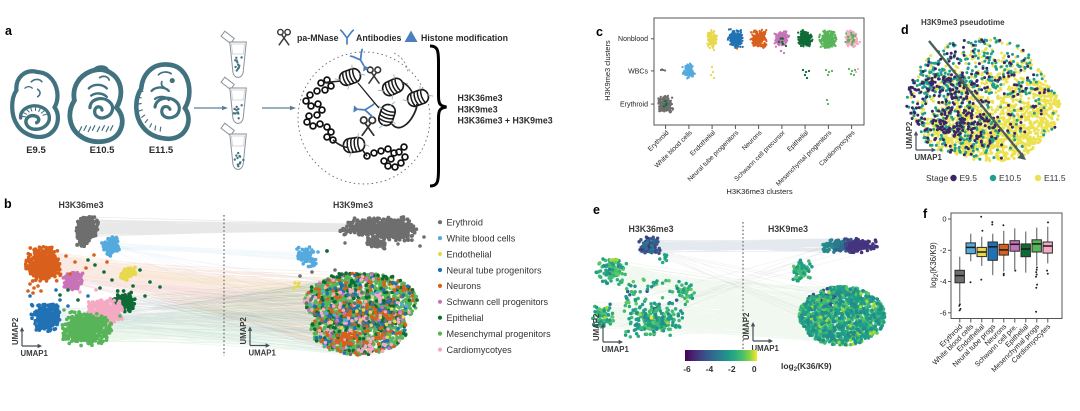  Describe the element at coordinates (905, 30) in the screenshot. I see `svg-text: d` at that location.